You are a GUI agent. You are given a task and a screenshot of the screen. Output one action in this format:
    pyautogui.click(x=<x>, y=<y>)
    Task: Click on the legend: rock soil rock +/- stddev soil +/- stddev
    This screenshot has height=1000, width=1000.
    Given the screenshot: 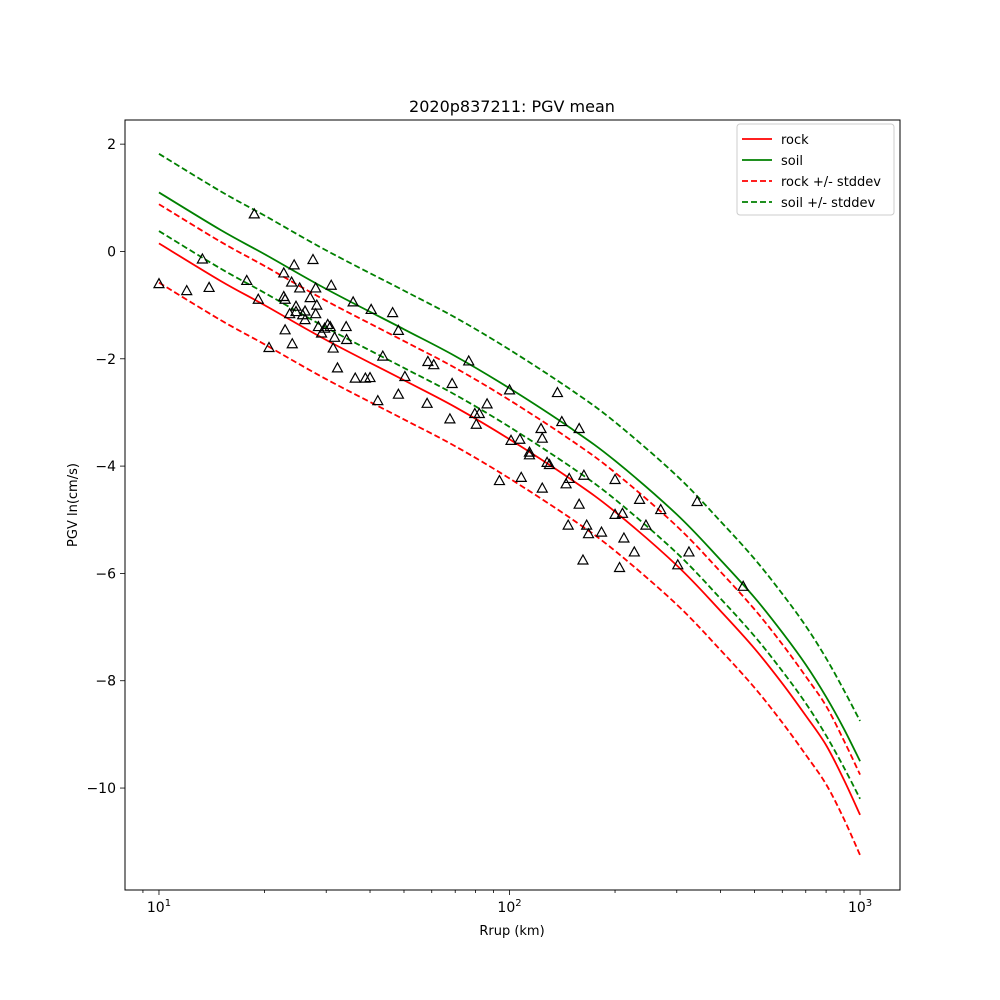 What is the action you would take?
    pyautogui.click(x=815, y=169)
    